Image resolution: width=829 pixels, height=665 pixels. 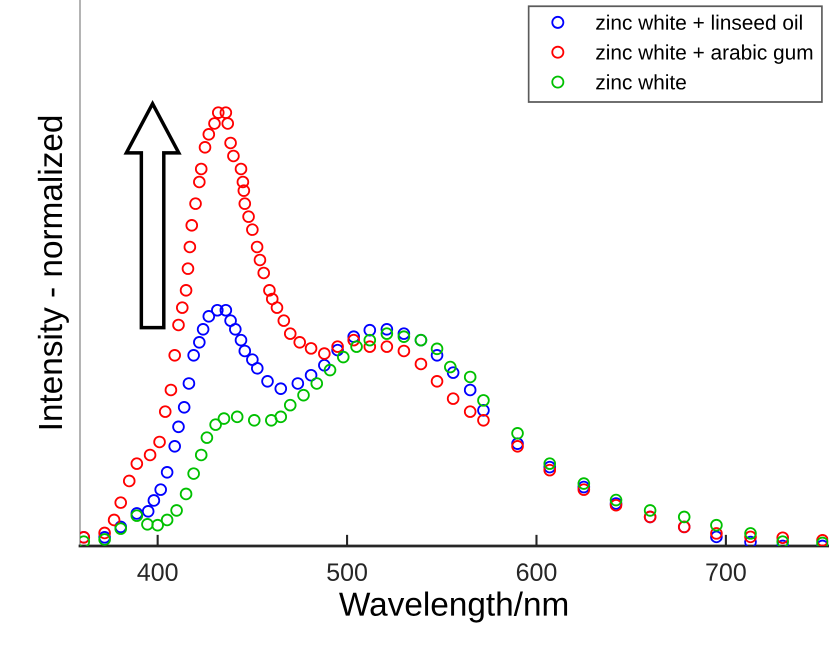 What do you see at coordinates (726, 572) in the screenshot?
I see `x-tick-label: 700` at bounding box center [726, 572].